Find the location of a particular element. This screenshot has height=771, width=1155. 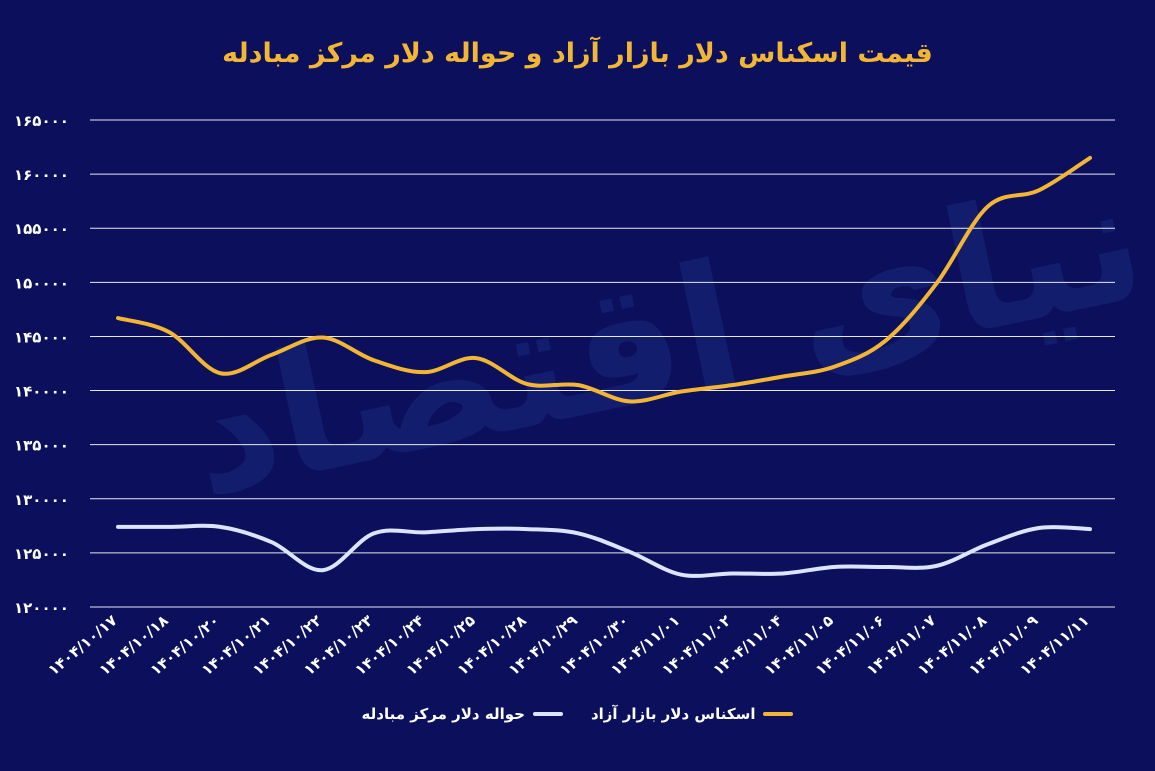

legend-label-free-market: اسکناس دلار بازار آزاد is located at coordinates (673, 714).